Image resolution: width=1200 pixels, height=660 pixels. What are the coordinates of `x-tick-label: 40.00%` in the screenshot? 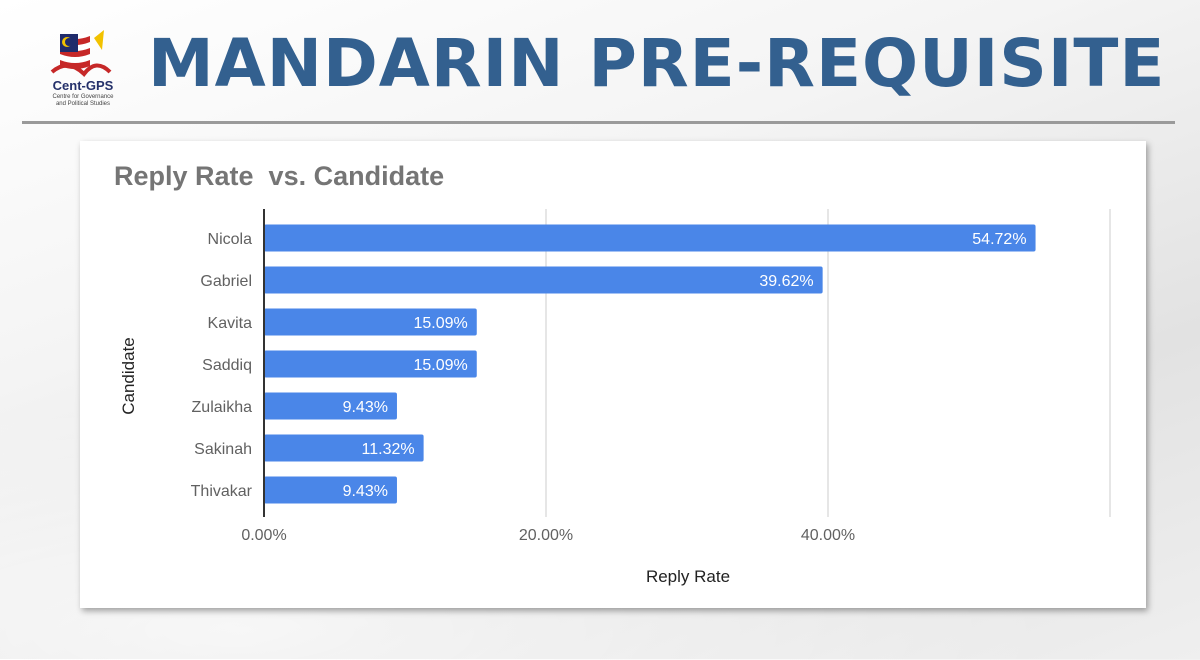 It's located at (828, 535).